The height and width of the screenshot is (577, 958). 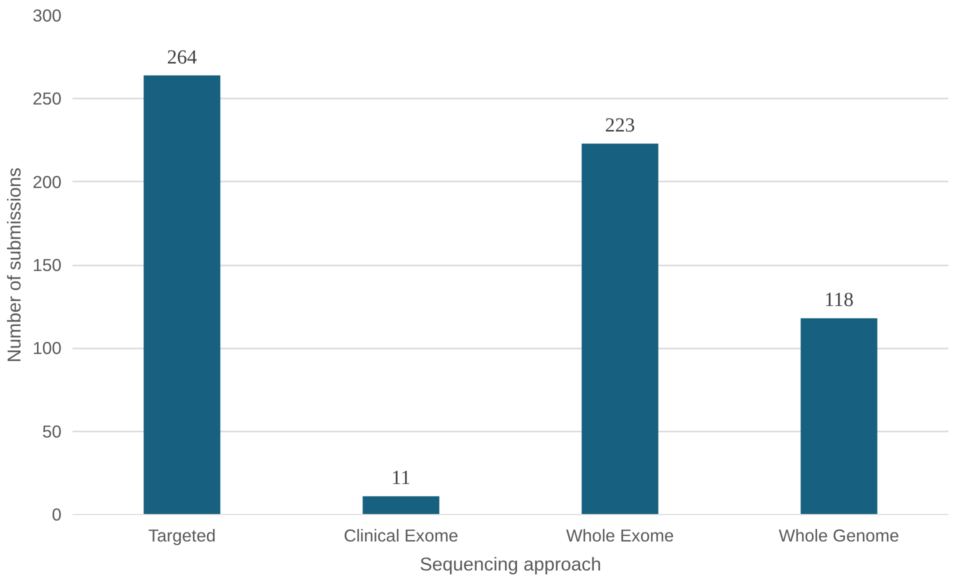 I want to click on y-tick-label: 300, so click(x=47, y=16).